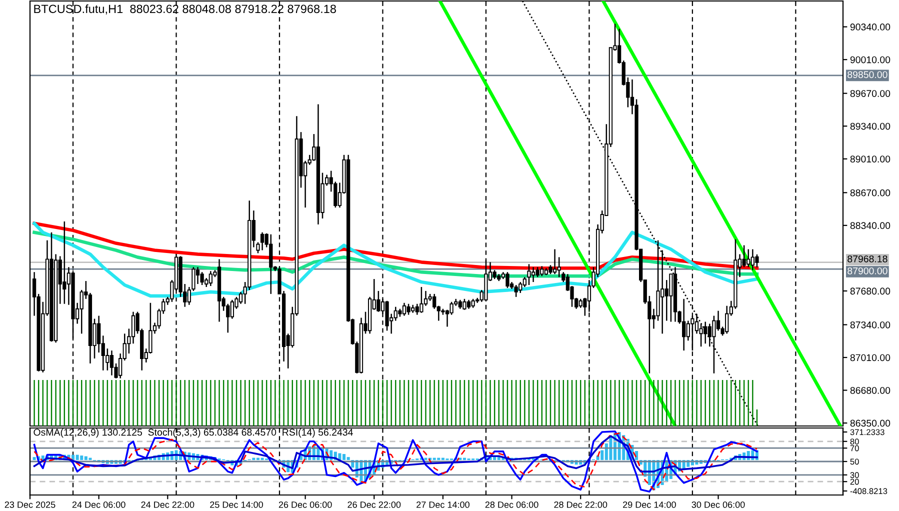  Describe the element at coordinates (870, 226) in the screenshot. I see `y-tick-label: 88340.00` at that location.